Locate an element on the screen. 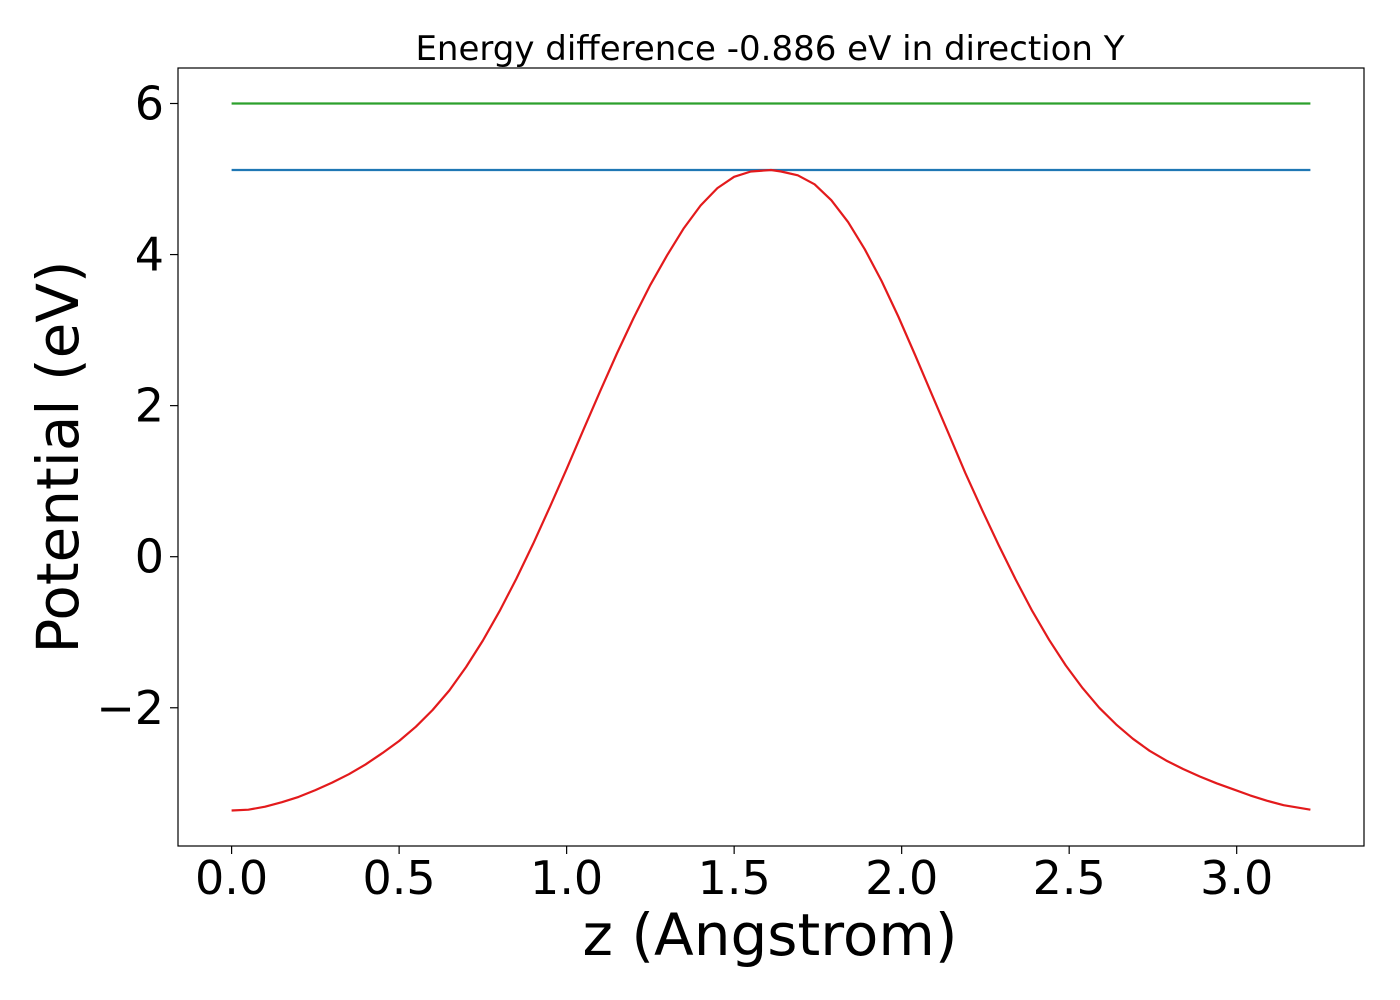  y-axis-label: Potential (eV) is located at coordinates (58, 456).